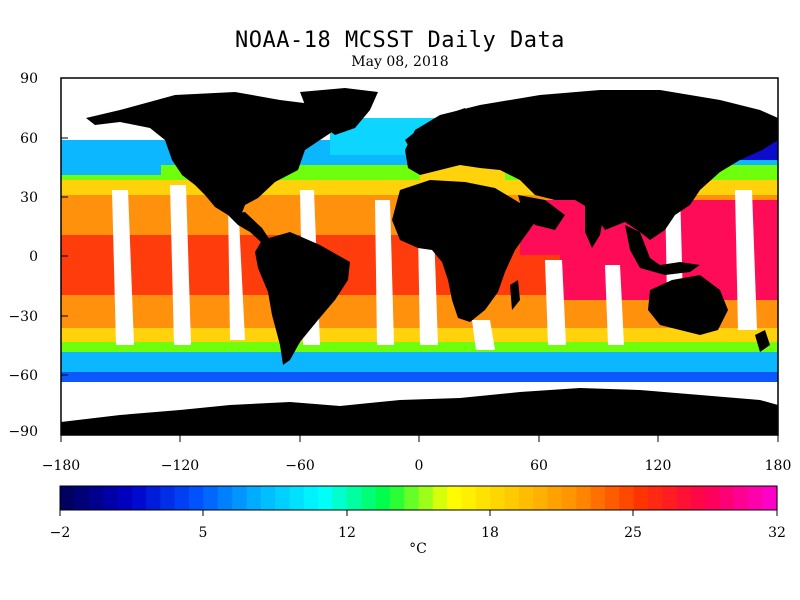 This screenshot has height=600, width=800. Describe the element at coordinates (33, 257) in the screenshot. I see `lat-tick-label: 0` at that location.